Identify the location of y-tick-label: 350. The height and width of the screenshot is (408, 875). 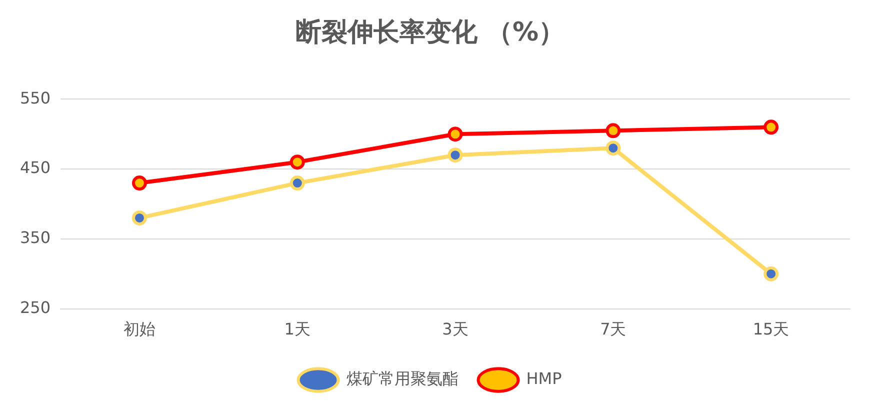
(35, 238).